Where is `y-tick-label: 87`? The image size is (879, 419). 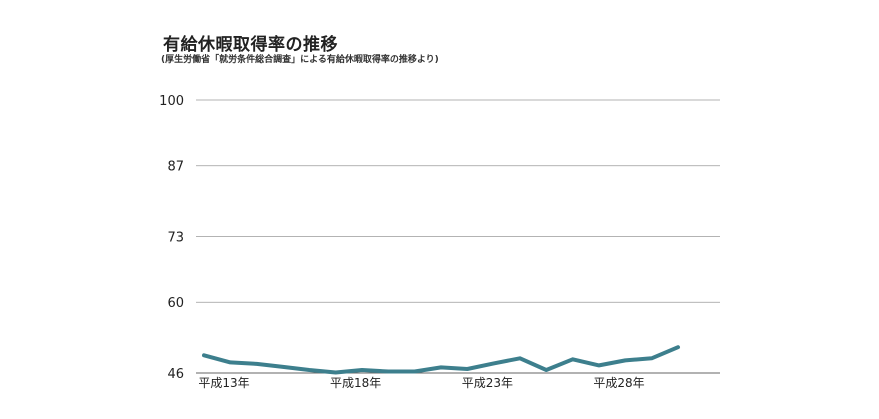 y-tick-label: 87 is located at coordinates (175, 167).